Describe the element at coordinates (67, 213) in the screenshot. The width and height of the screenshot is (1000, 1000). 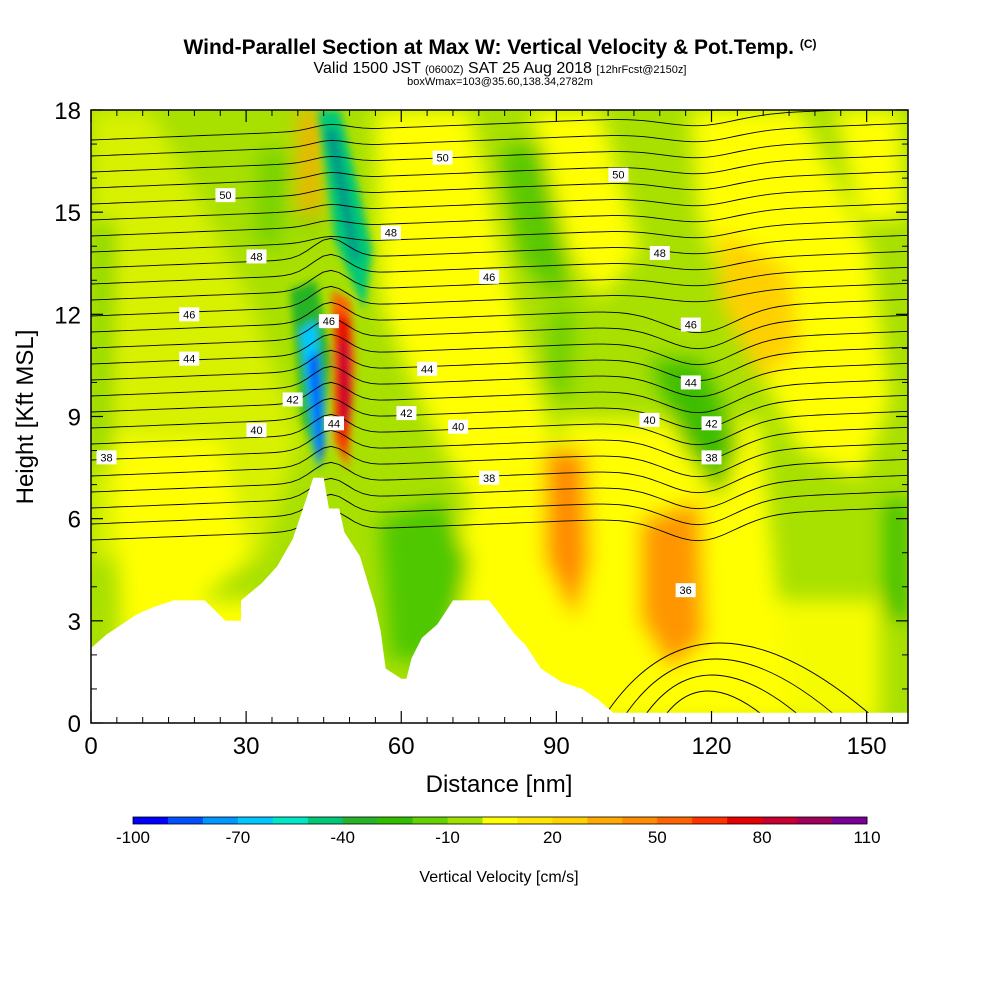
I see `y-tick-label: 15` at that location.